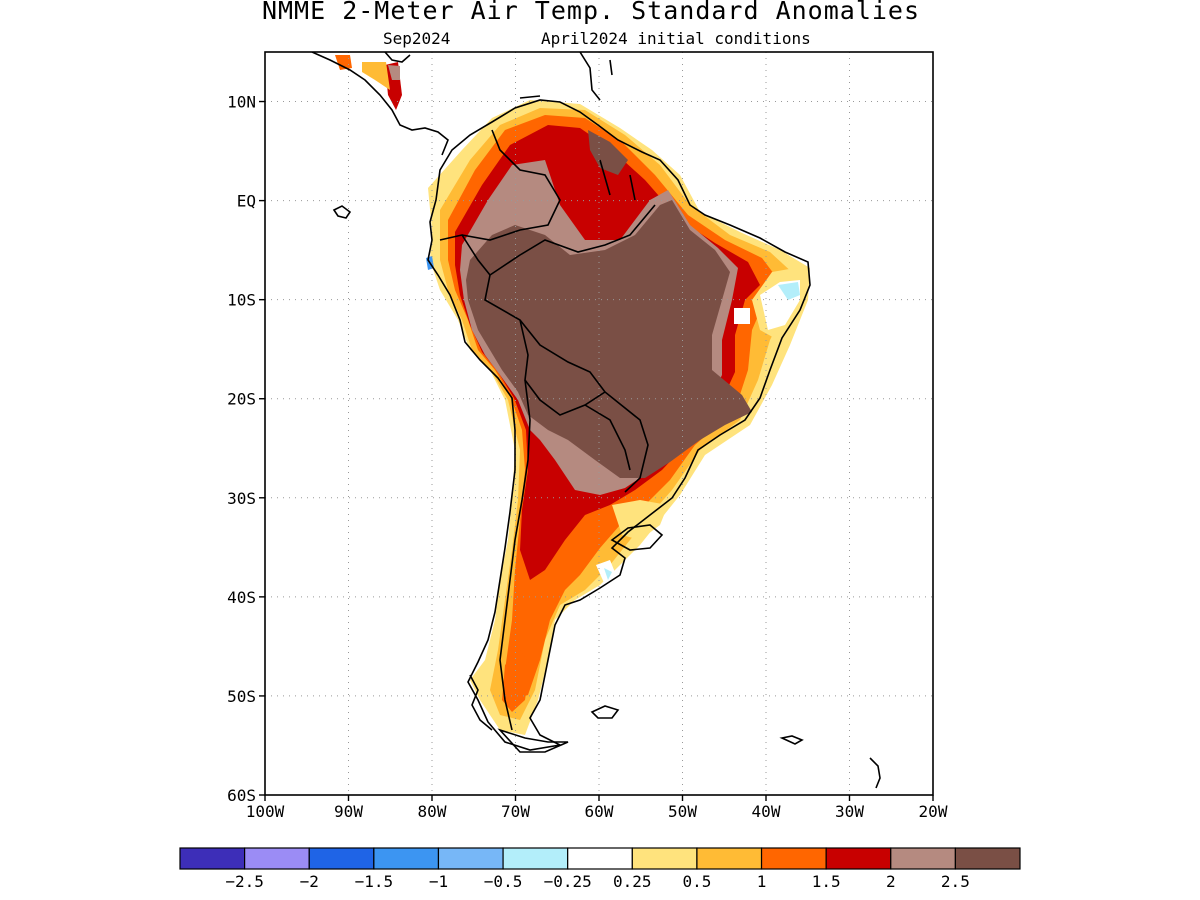  I want to click on coast-galapagos, so click(342, 212).